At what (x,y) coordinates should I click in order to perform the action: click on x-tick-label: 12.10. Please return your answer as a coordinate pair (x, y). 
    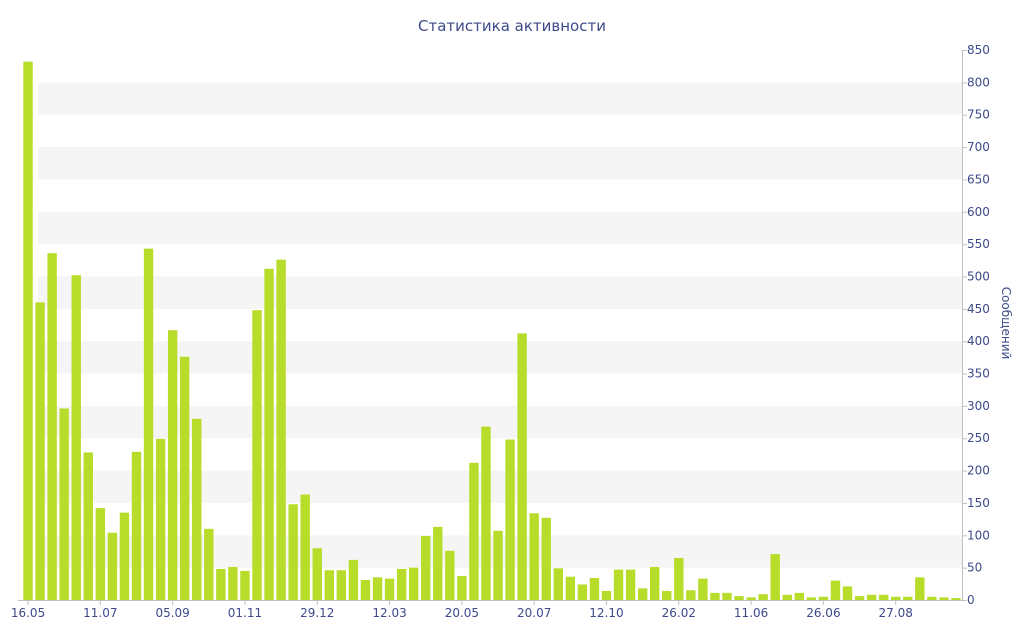
    Looking at the image, I should click on (606, 613).